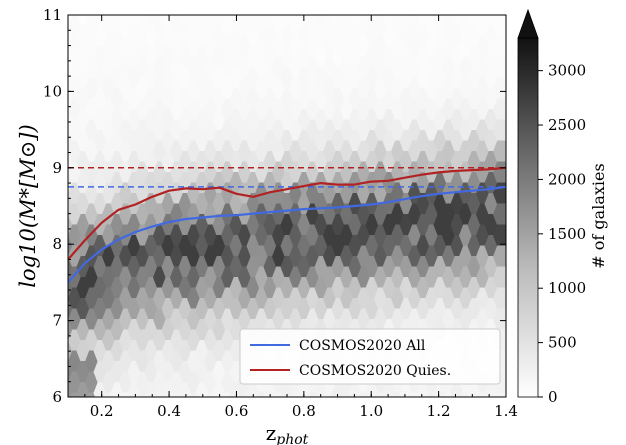 Image resolution: width=626 pixels, height=445 pixels. I want to click on series-line-quies, so click(287, 213).